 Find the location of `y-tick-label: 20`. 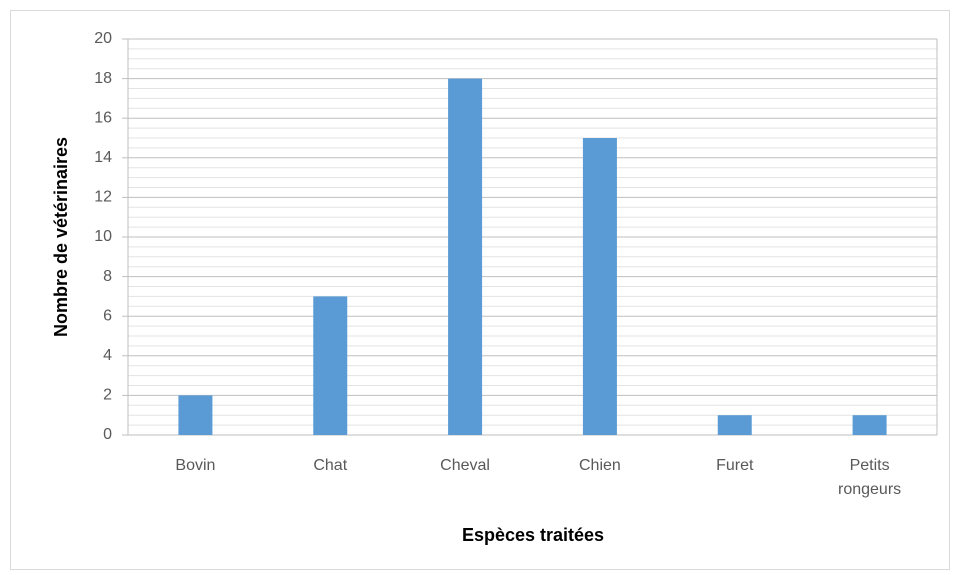

y-tick-label: 20 is located at coordinates (103, 38).